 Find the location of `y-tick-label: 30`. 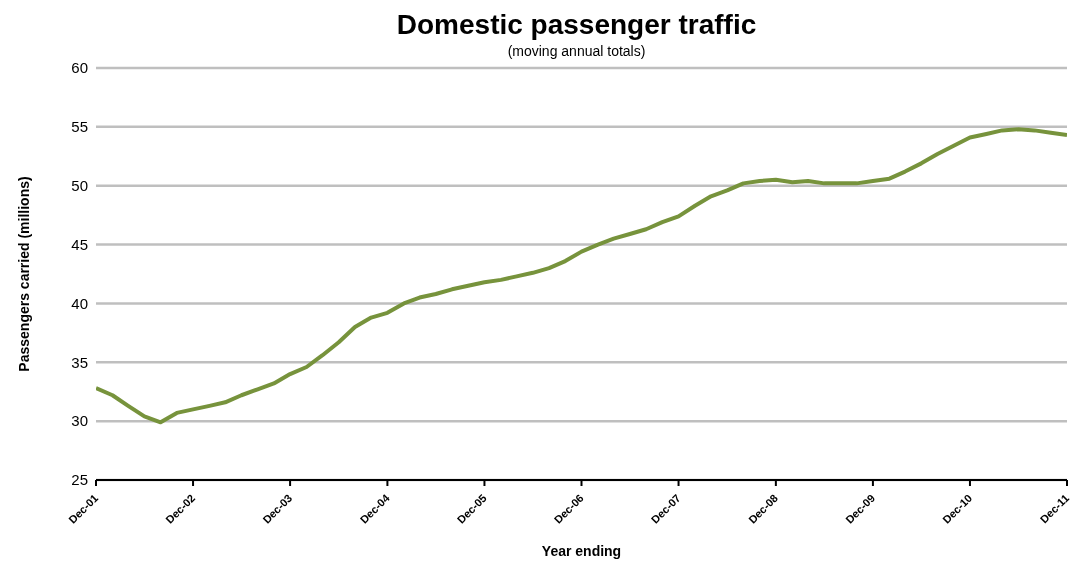

y-tick-label: 30 is located at coordinates (79, 421).